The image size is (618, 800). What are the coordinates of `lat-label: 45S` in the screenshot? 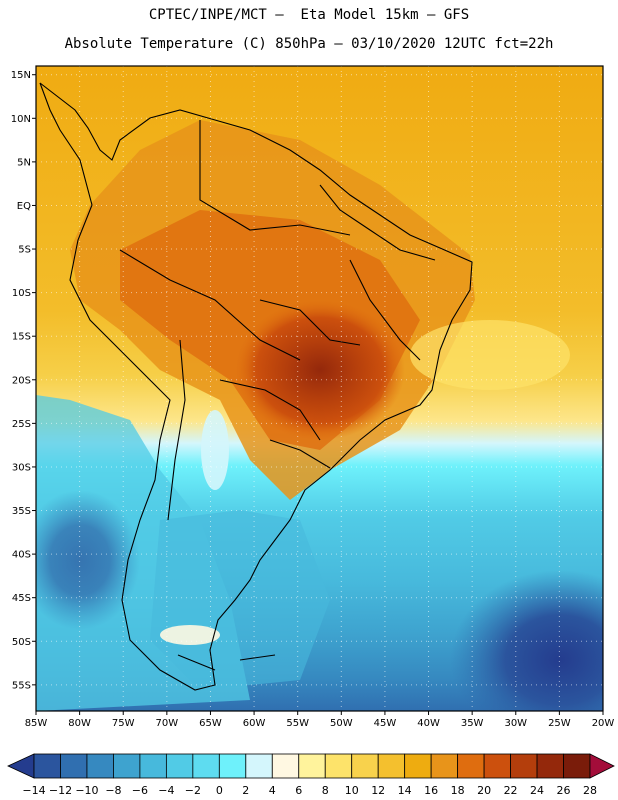 It's located at (21, 598).